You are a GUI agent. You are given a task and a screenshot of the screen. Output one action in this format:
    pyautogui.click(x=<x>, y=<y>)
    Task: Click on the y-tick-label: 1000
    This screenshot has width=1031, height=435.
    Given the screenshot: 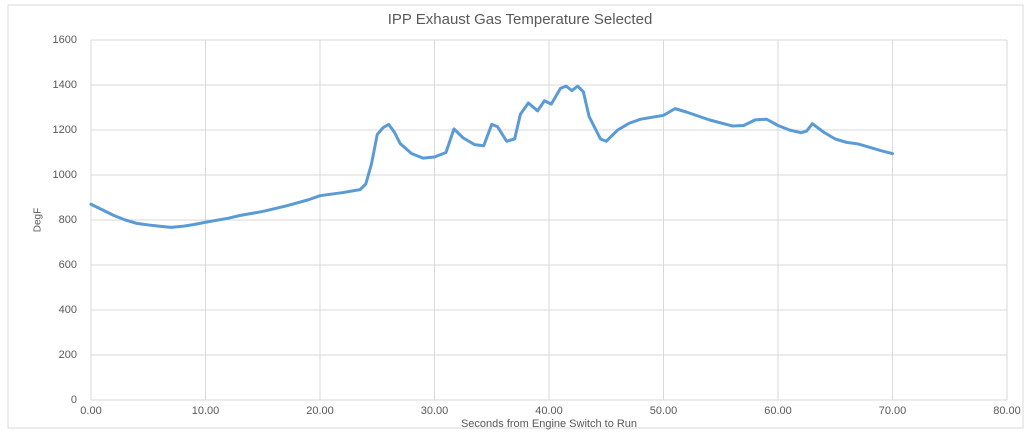 What is the action you would take?
    pyautogui.click(x=65, y=175)
    